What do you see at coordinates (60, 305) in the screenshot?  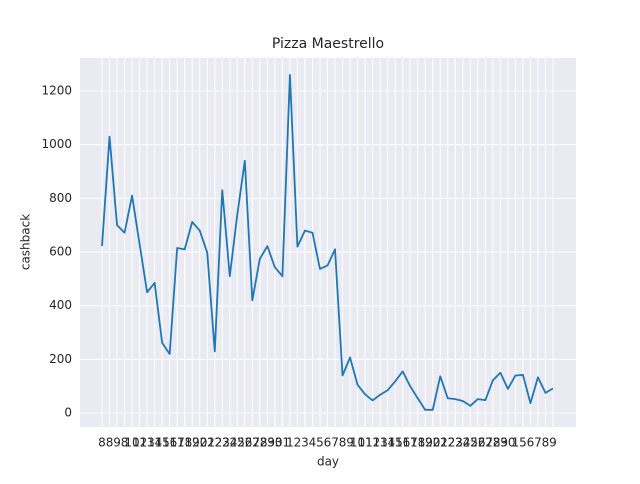 I see `y-tick-label: 400` at bounding box center [60, 305].